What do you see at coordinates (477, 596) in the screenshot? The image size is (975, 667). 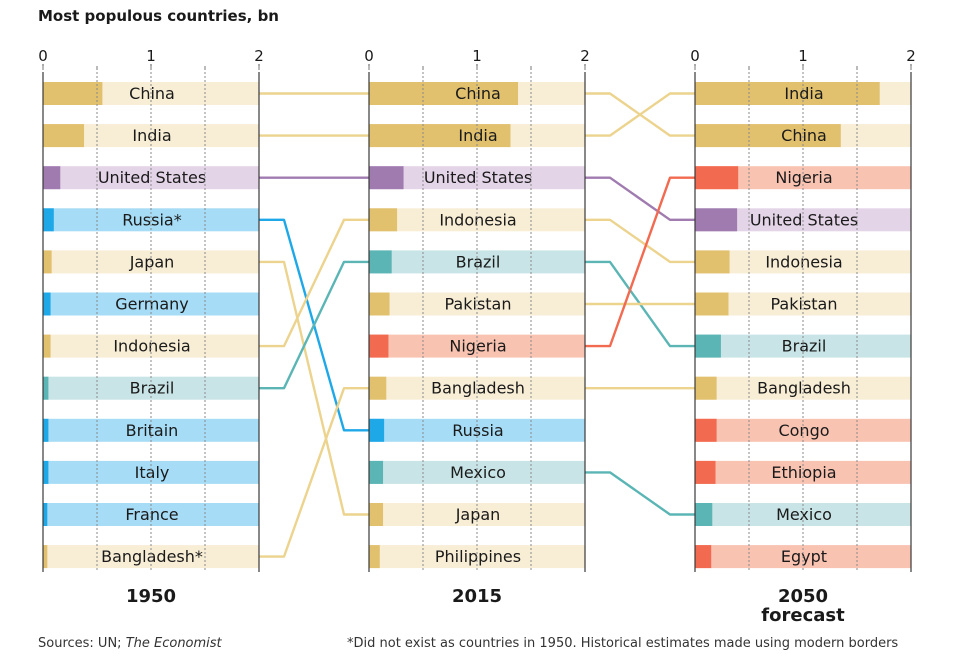 I see `panel-year-label: 2015` at bounding box center [477, 596].